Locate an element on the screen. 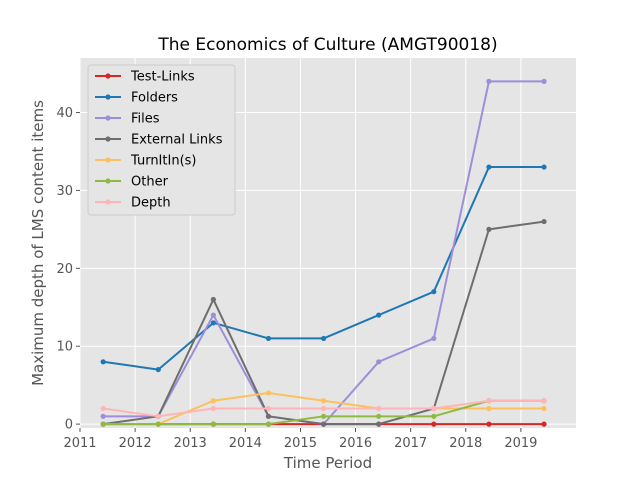 This screenshot has height=480, width=640. legend-item: External Links is located at coordinates (159, 140).